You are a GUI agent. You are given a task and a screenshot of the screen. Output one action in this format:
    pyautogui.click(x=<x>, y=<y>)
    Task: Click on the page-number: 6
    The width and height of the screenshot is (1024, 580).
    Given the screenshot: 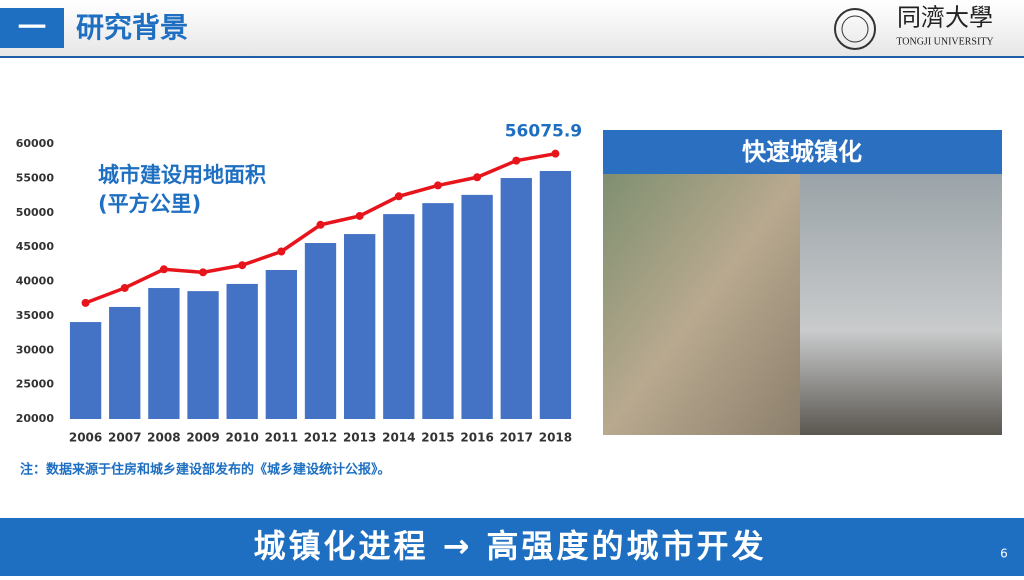 What is the action you would take?
    pyautogui.click(x=1004, y=554)
    